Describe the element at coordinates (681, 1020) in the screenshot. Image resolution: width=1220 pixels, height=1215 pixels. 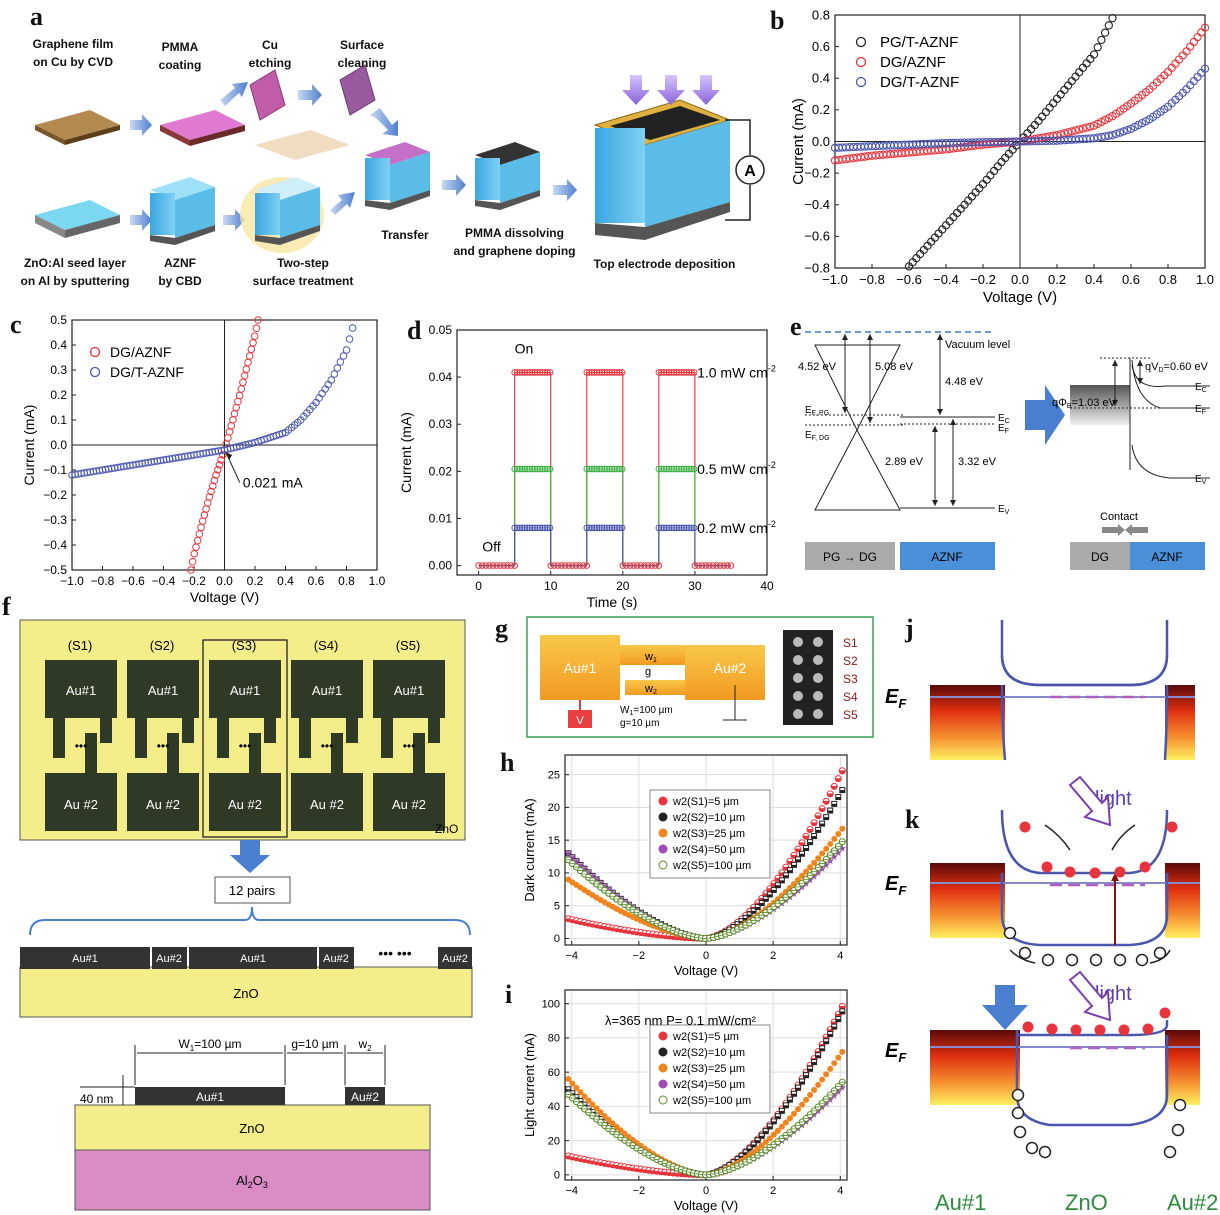
I see `chart-note: λ=365 nm P= 0.1 mW/cm²` at that location.